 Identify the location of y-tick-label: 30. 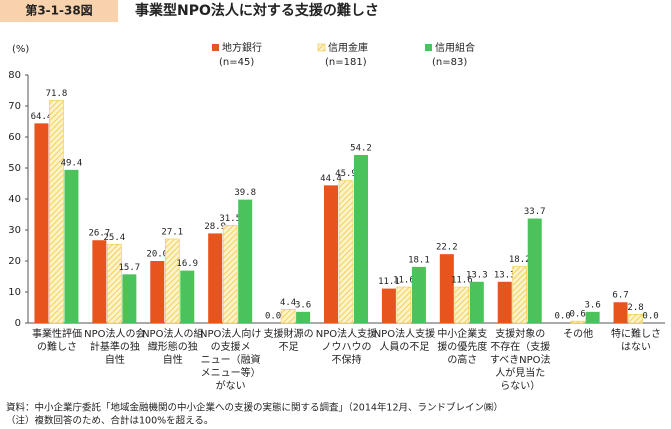
(14, 230).